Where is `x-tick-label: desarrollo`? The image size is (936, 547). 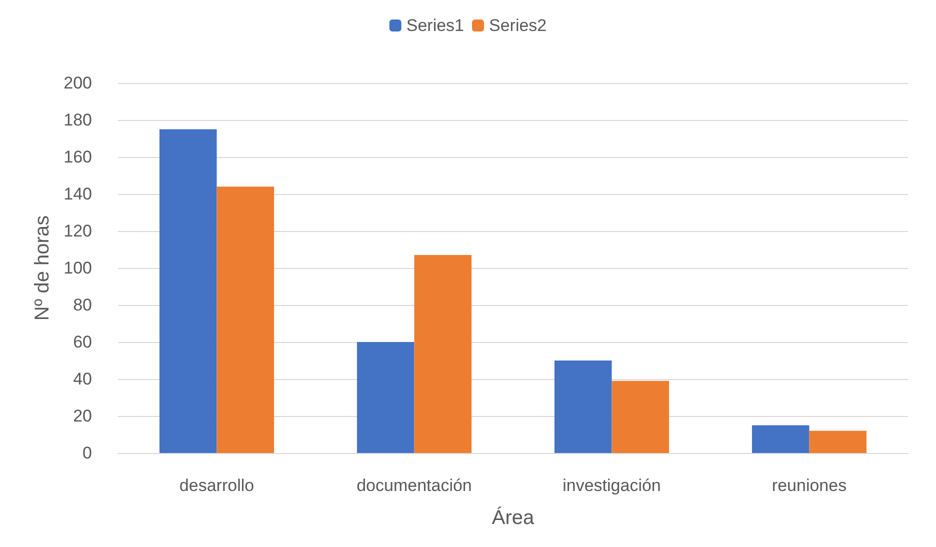
x-tick-label: desarrollo is located at coordinates (216, 485).